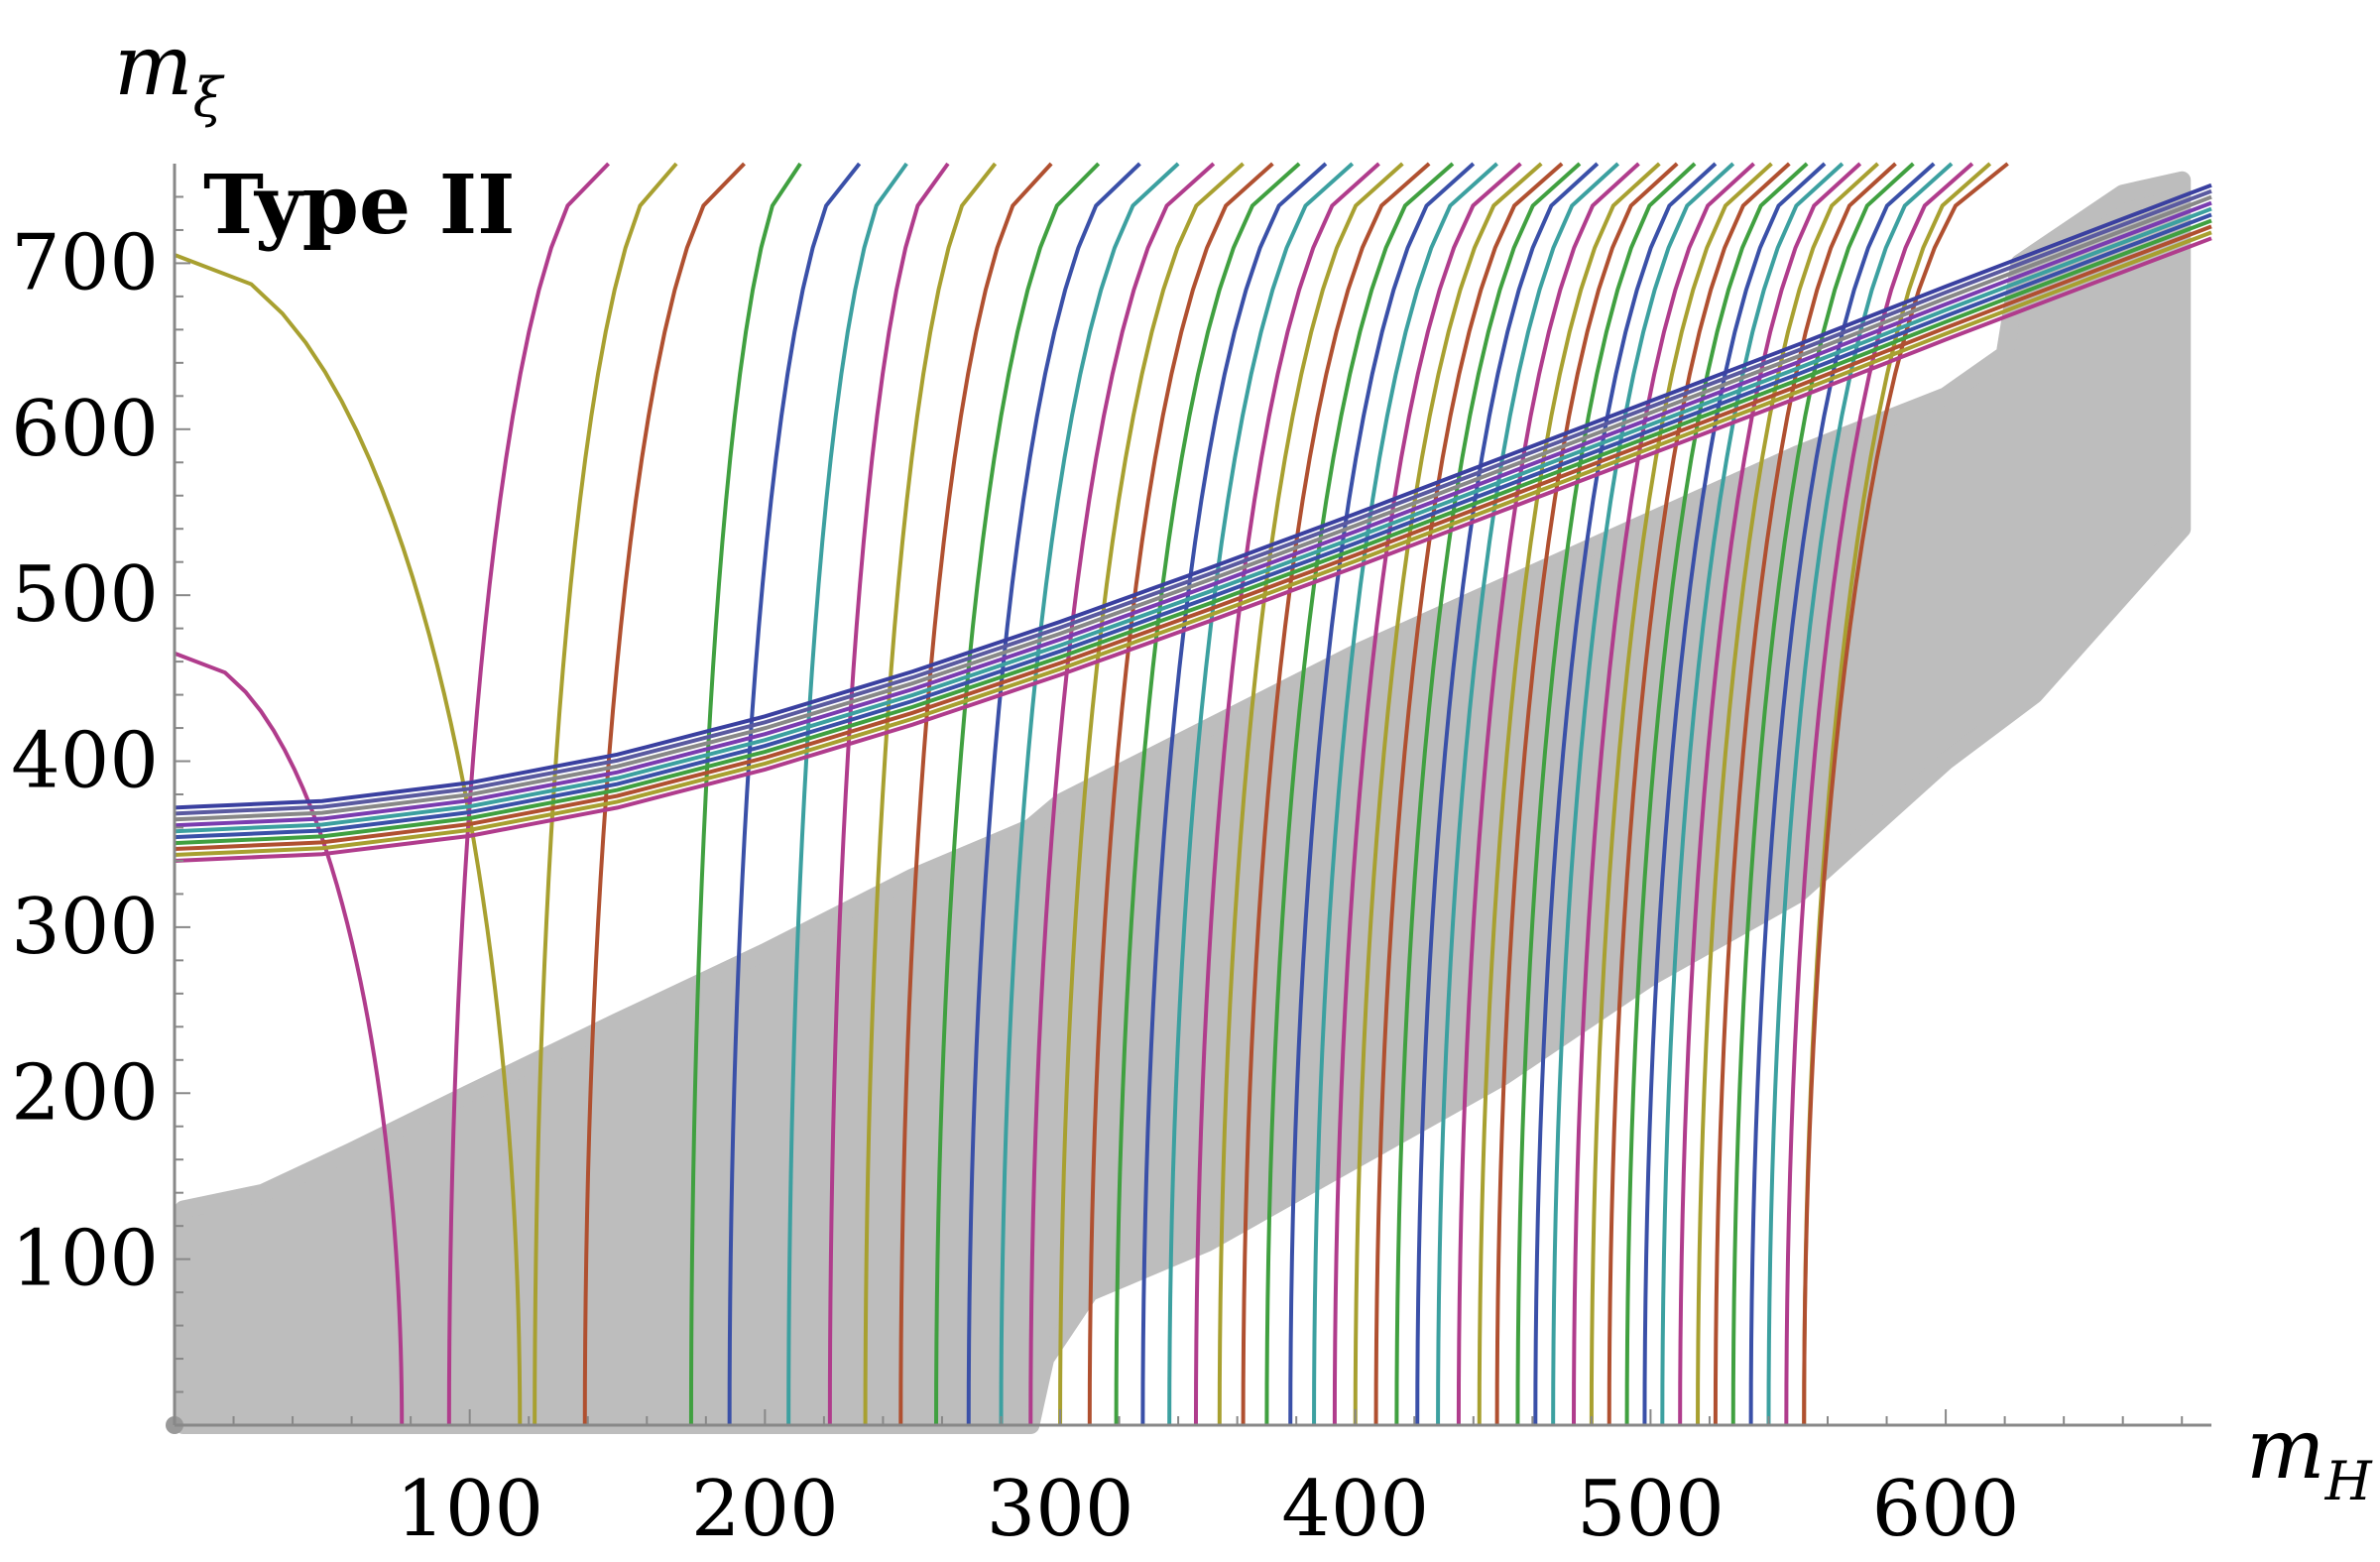  What do you see at coordinates (85, 429) in the screenshot?
I see `y-tick-label: 600` at bounding box center [85, 429].